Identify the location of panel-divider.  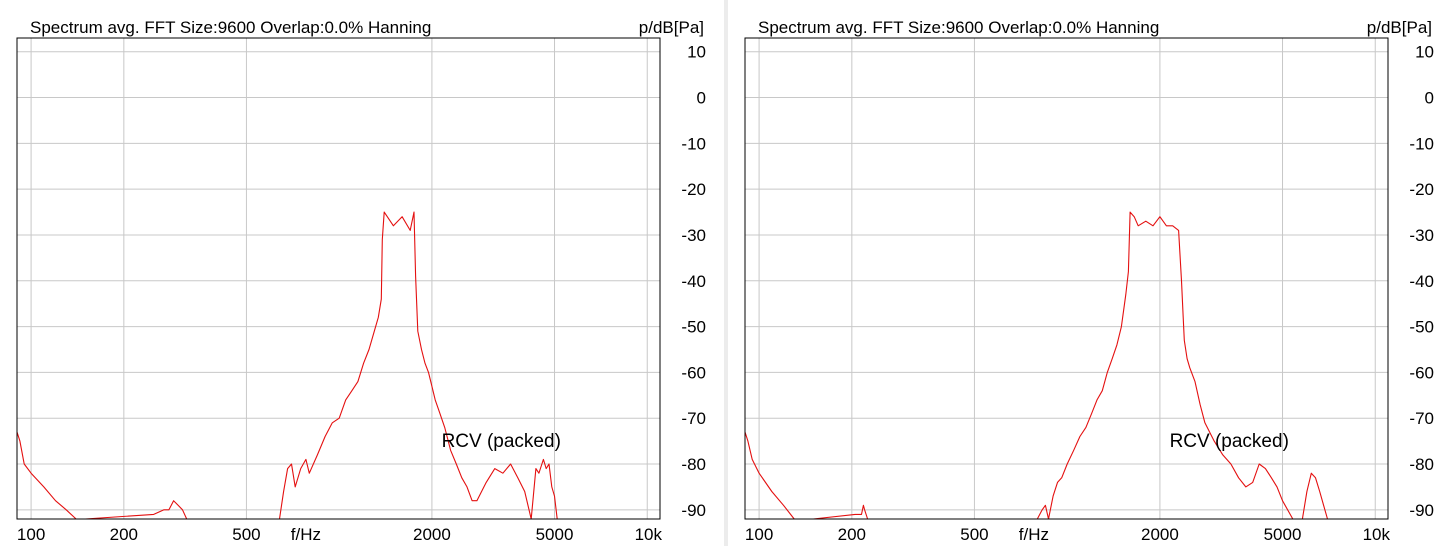
(726, 273).